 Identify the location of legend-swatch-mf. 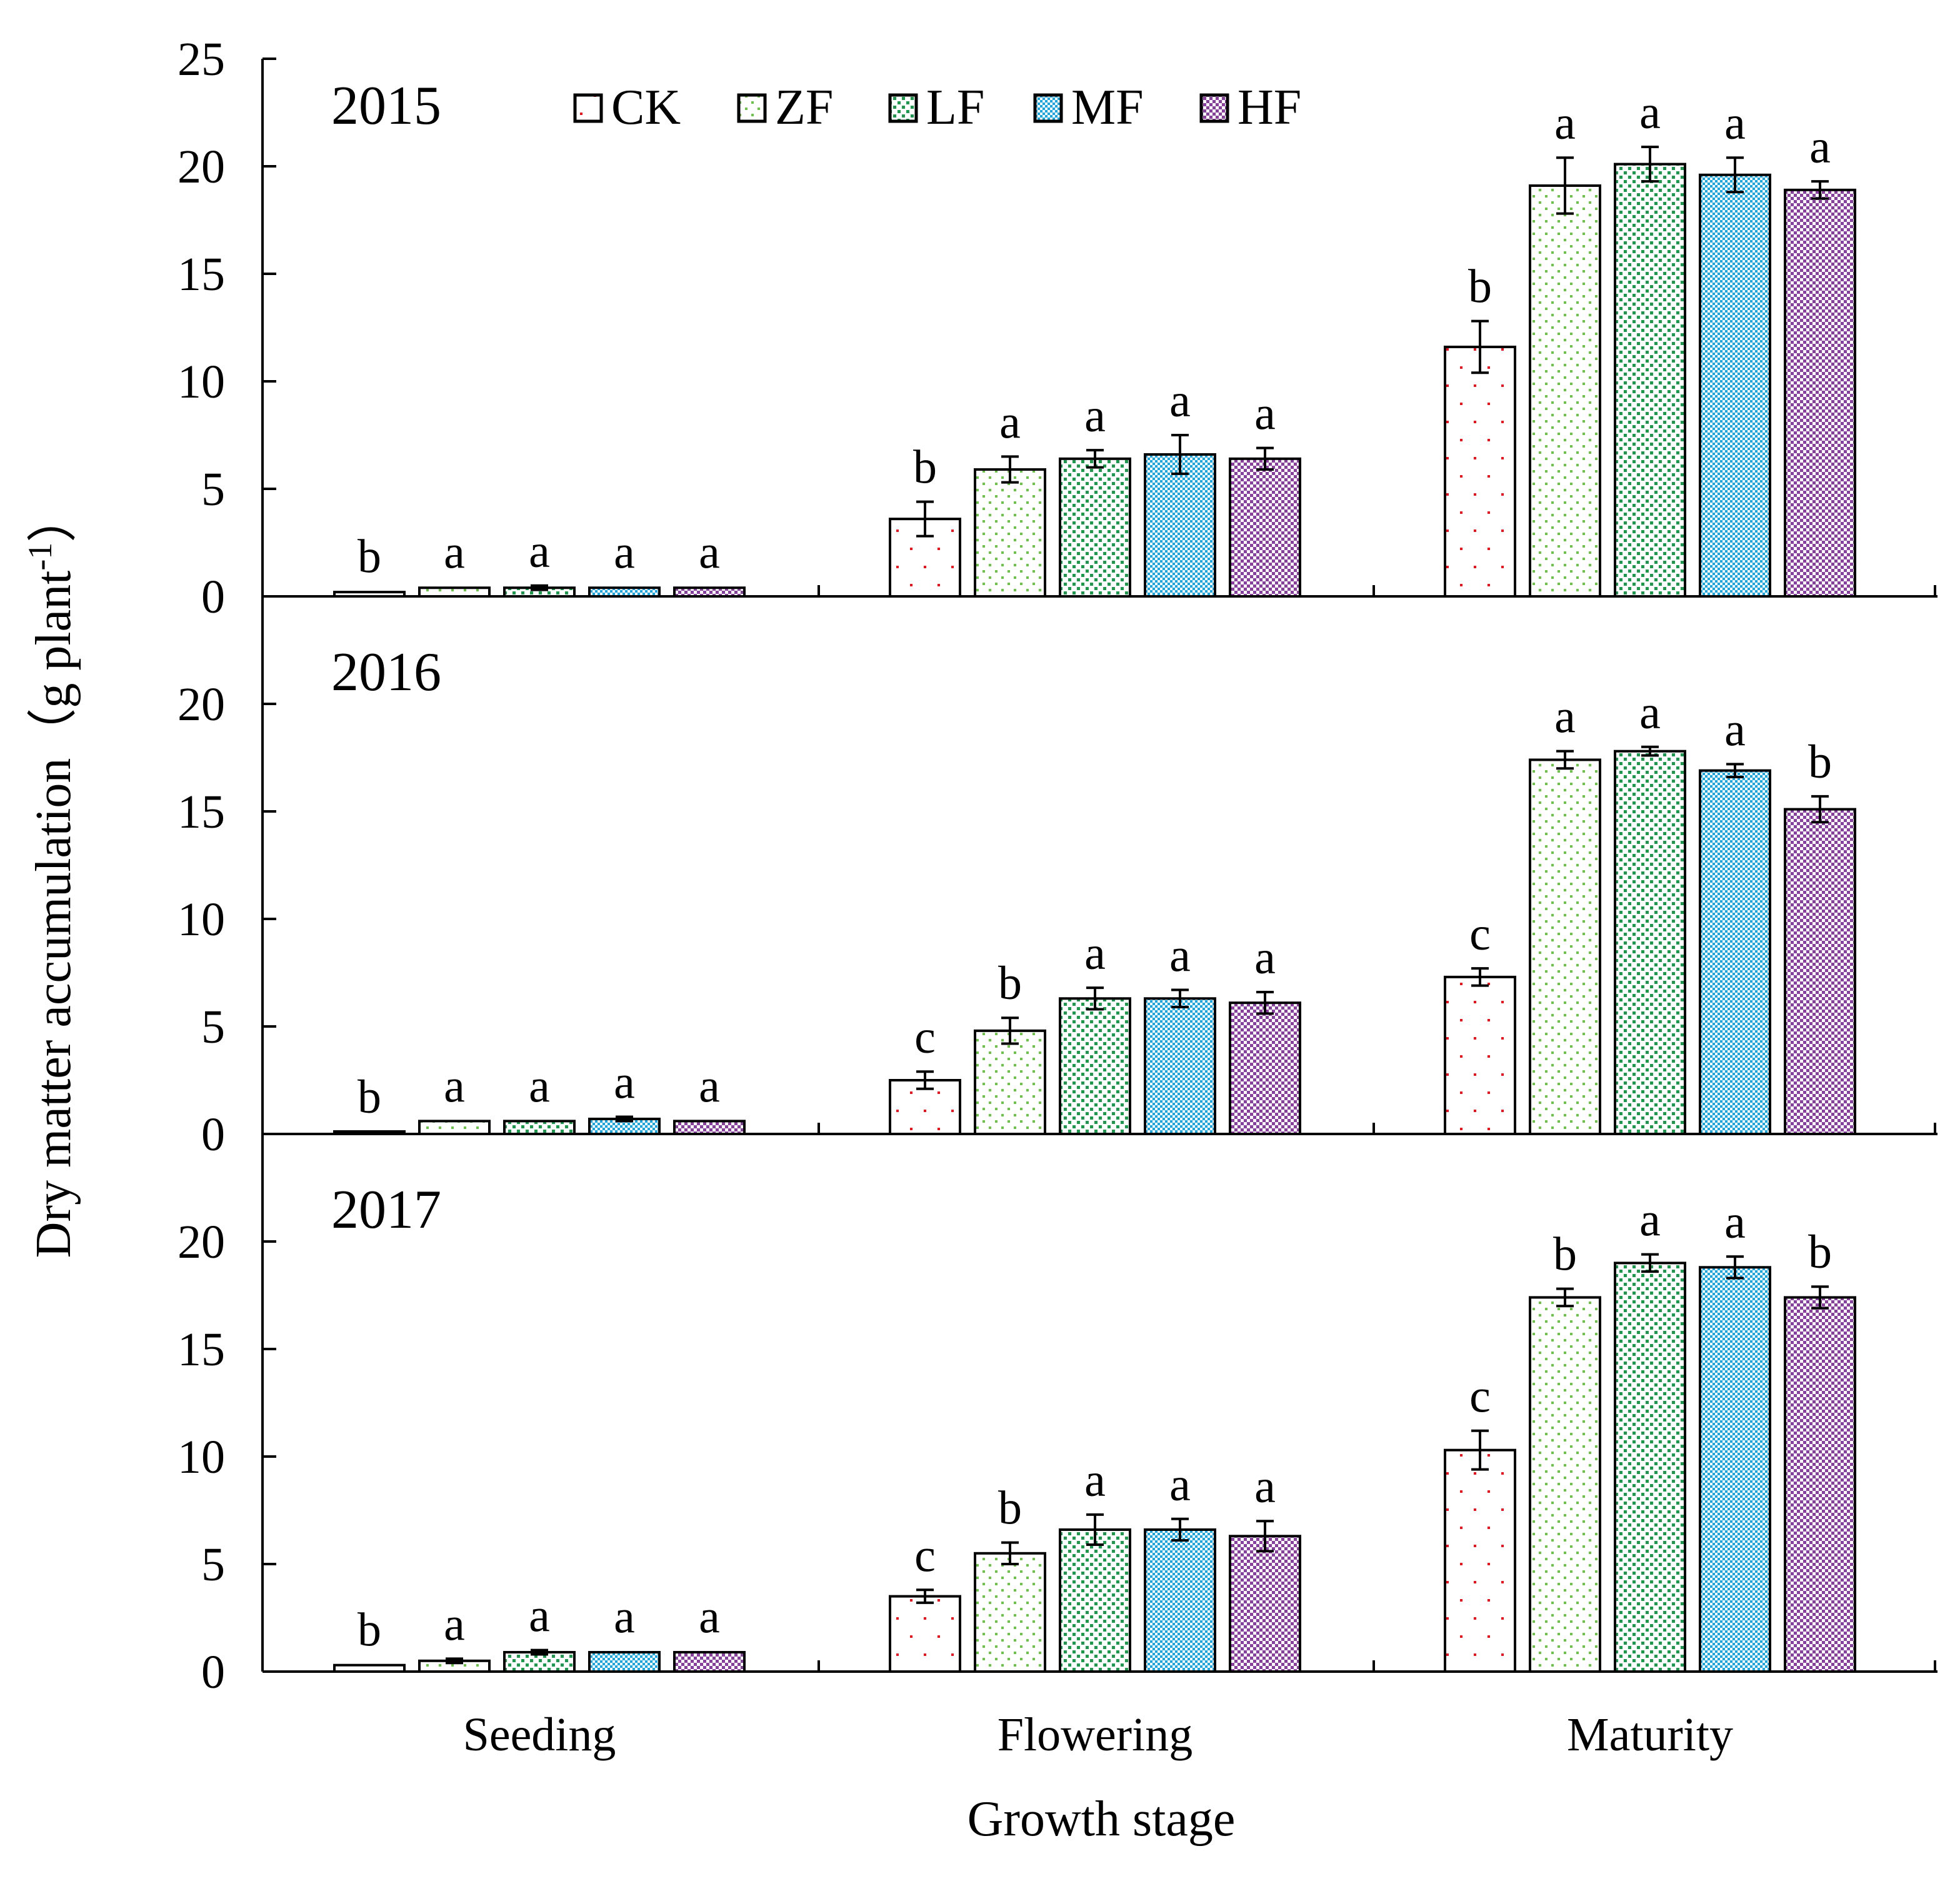
(1048, 108).